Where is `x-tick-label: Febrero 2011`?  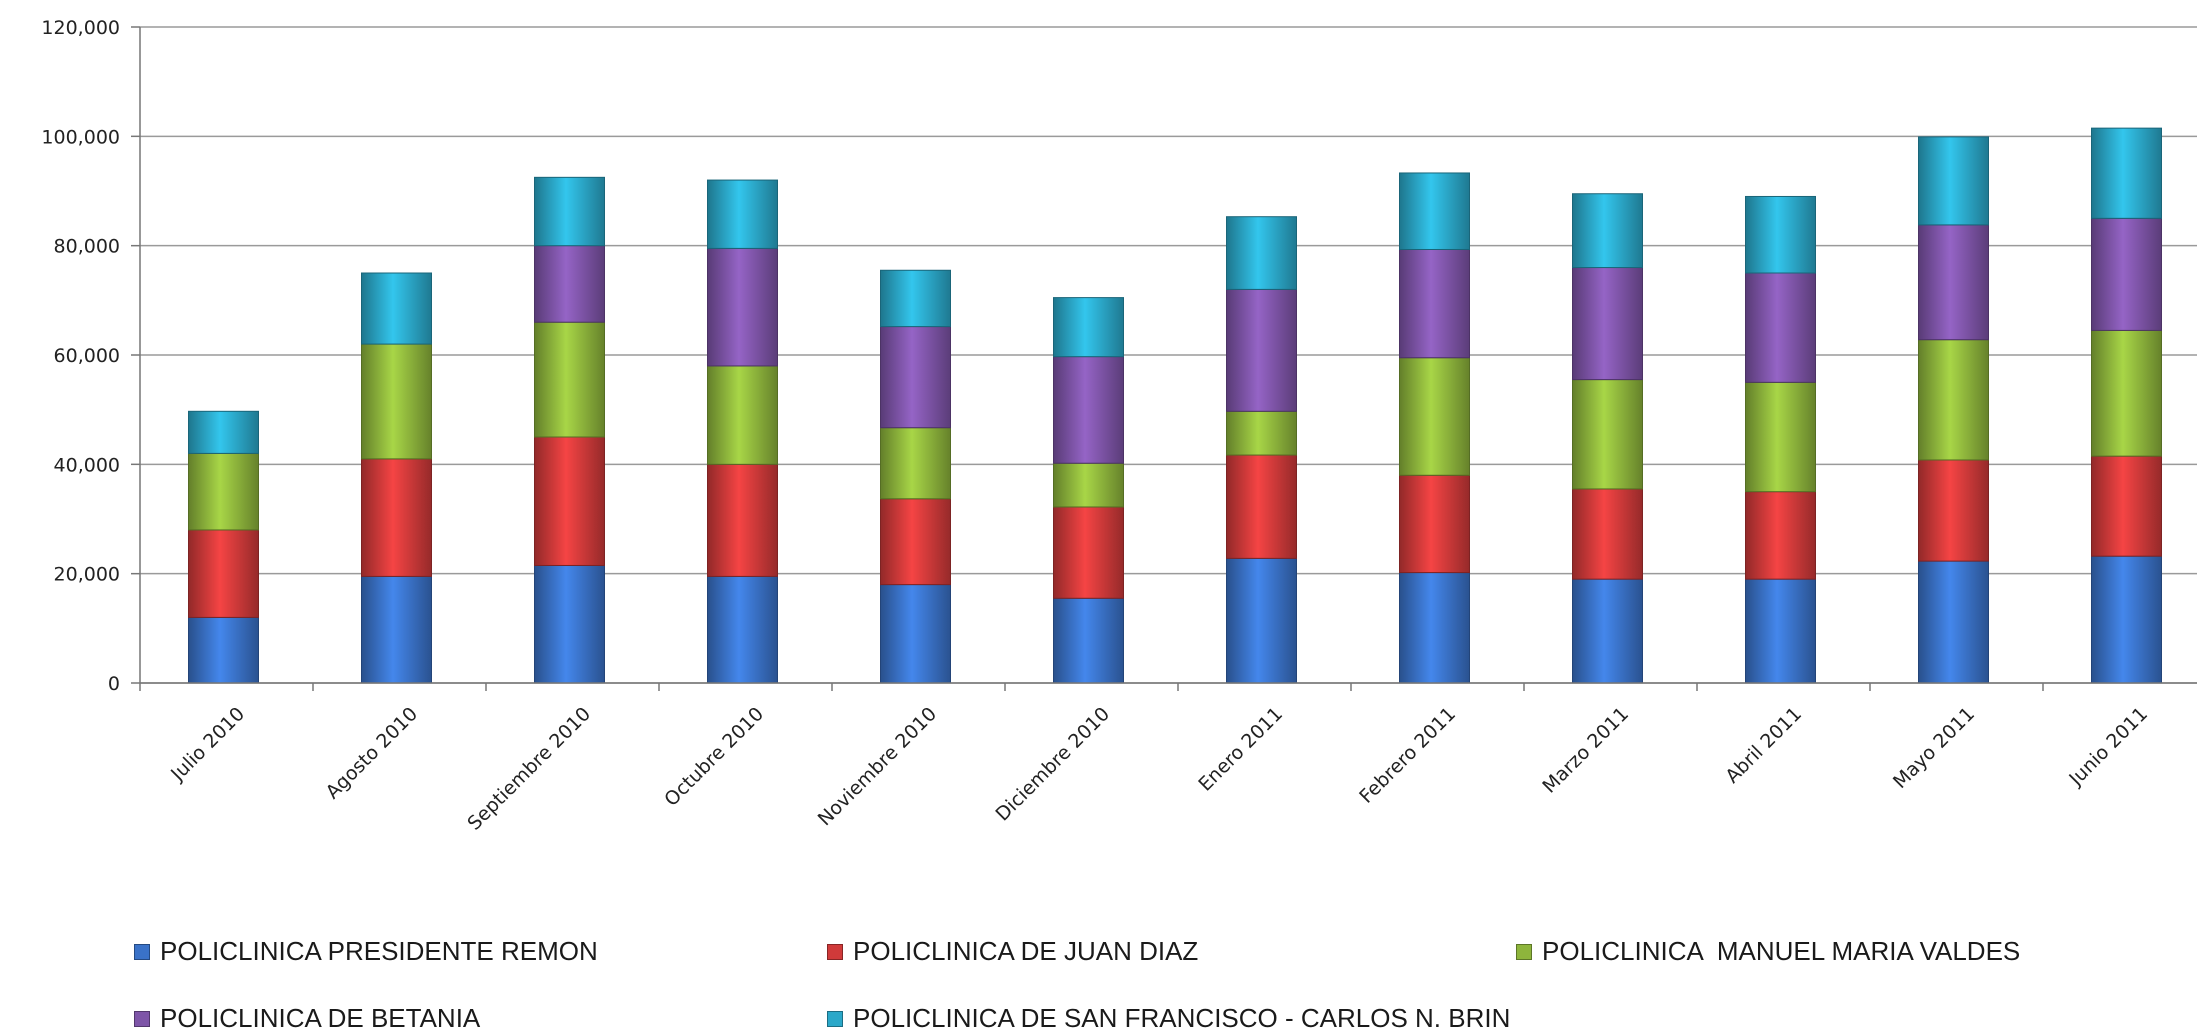
x-tick-label: Febrero 2011 is located at coordinates (1407, 755).